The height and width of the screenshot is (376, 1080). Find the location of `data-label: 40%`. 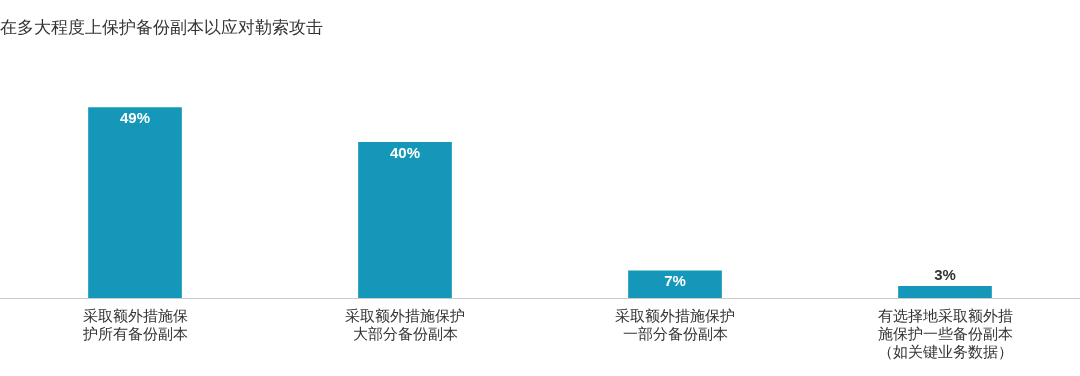

data-label: 40% is located at coordinates (405, 153).